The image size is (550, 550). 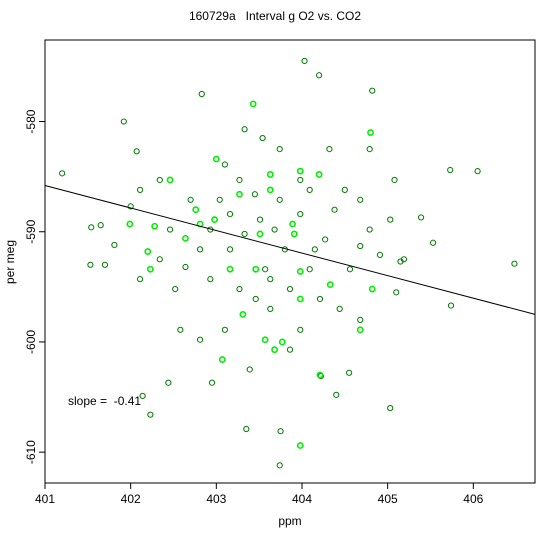 What do you see at coordinates (131, 499) in the screenshot?
I see `x-tick-label: 402` at bounding box center [131, 499].